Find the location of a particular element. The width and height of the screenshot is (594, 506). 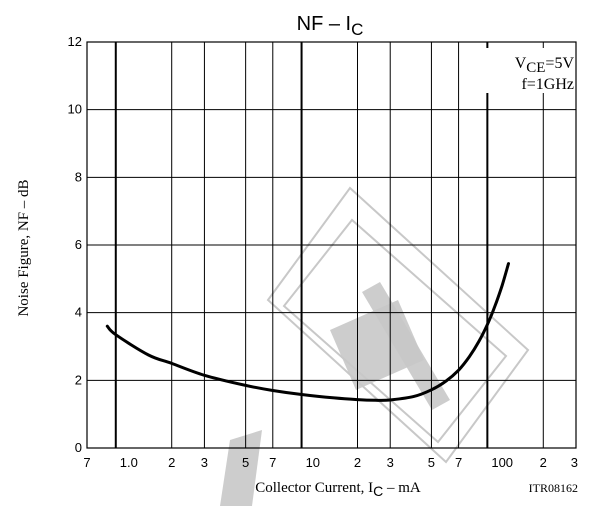

x-axis-label: Collector Current, IC – mA is located at coordinates (338, 489).